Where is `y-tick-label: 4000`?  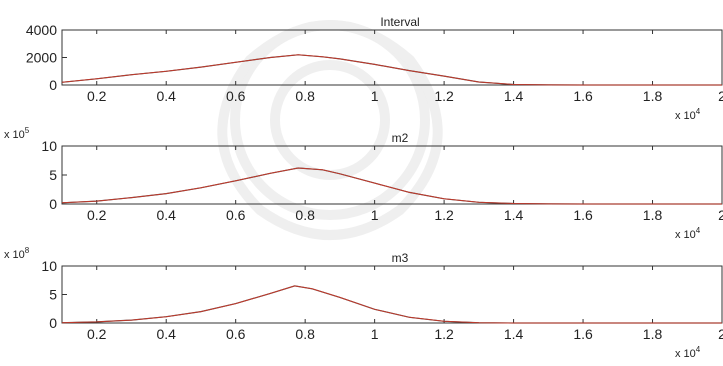
y-tick-label: 4000 is located at coordinates (41, 30).